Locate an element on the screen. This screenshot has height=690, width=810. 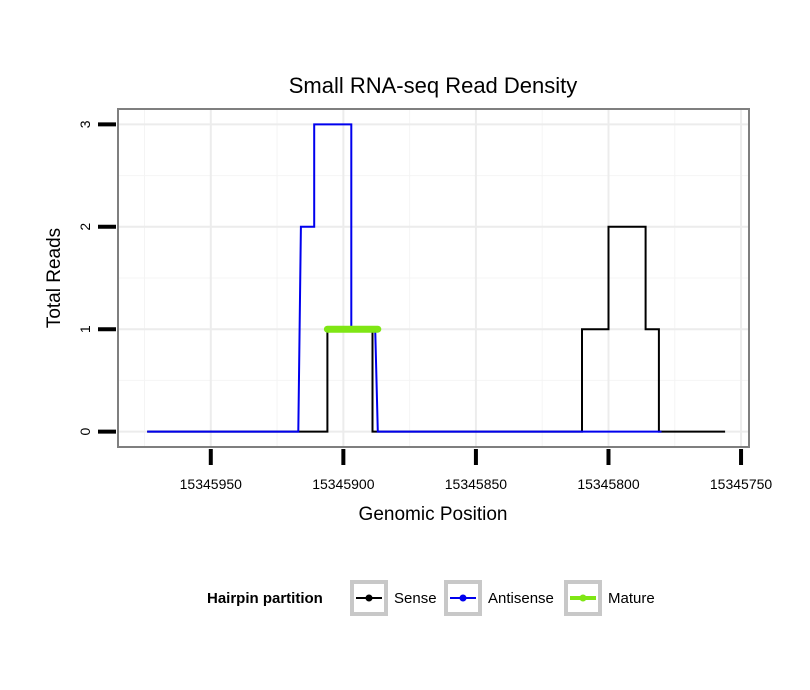
x-tick-label: 15345800 is located at coordinates (608, 484).